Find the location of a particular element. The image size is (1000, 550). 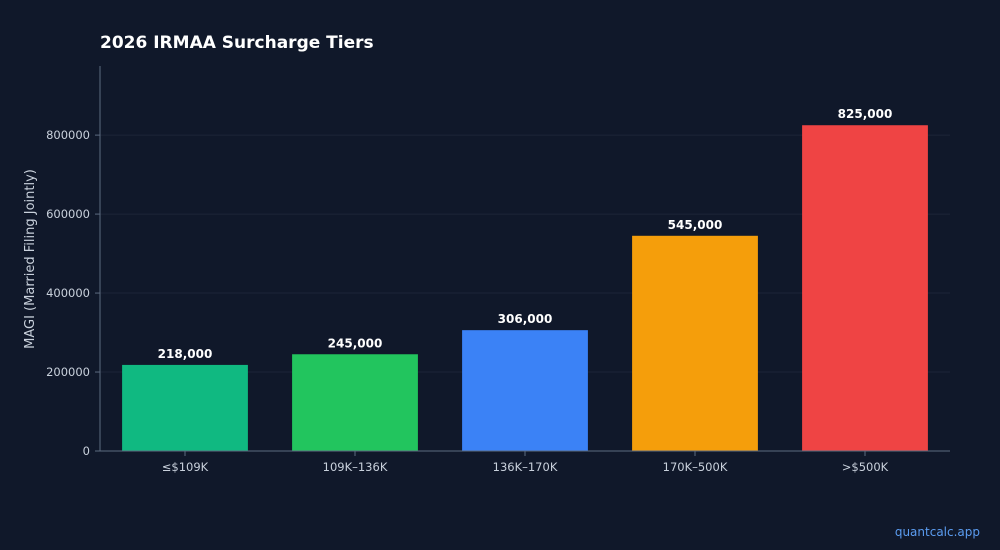

x-tick-label: >$500K is located at coordinates (865, 467).